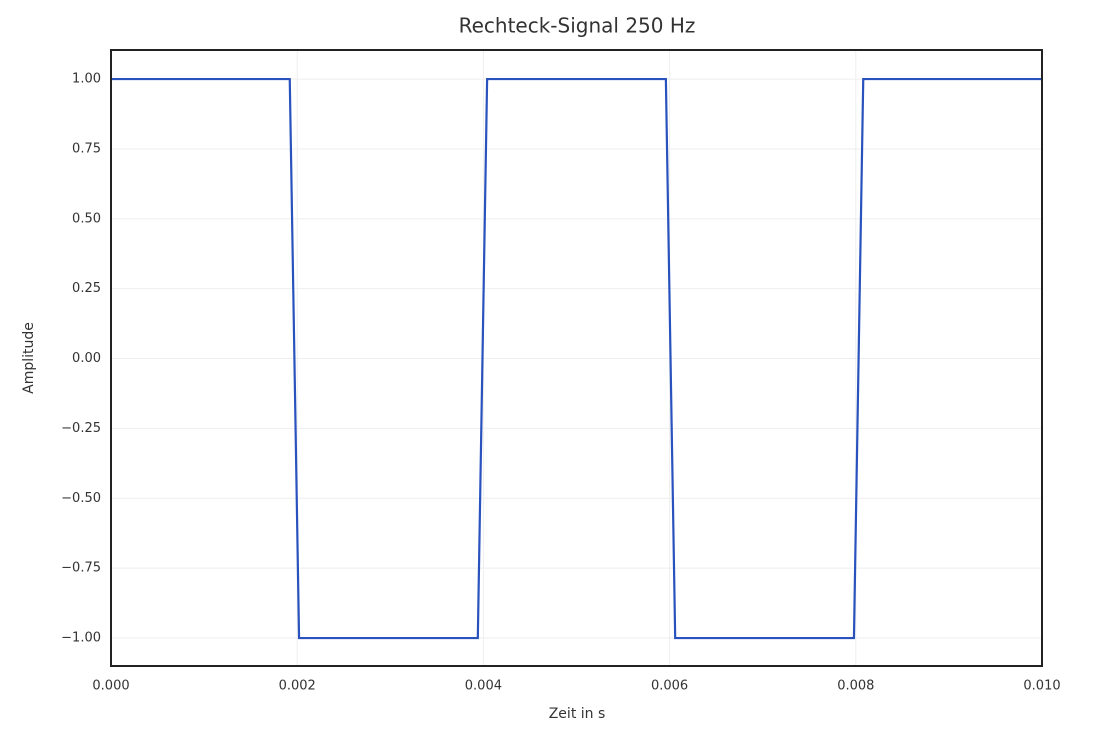 This screenshot has width=1096, height=734. What do you see at coordinates (86, 79) in the screenshot?
I see `y-tick-label: 1.00` at bounding box center [86, 79].